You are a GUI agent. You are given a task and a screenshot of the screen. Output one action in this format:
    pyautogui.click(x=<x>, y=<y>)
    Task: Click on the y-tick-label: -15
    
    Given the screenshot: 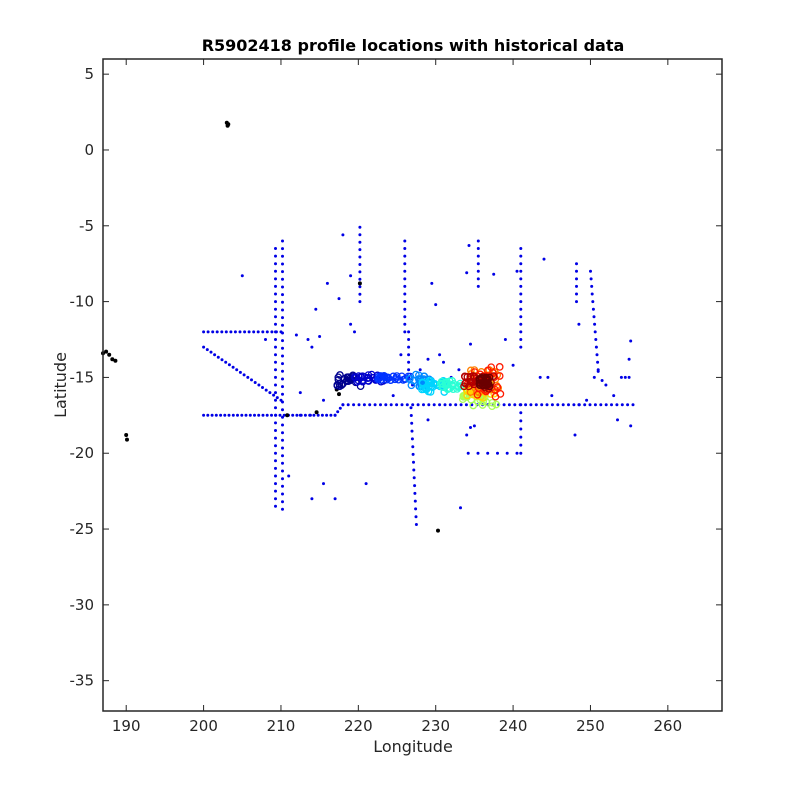 What is the action you would take?
    pyautogui.click(x=82, y=377)
    